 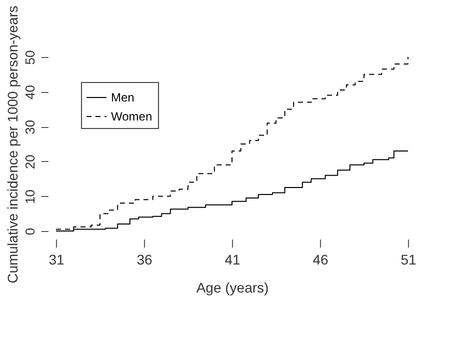 I want to click on legend-label: Women, so click(x=131, y=117).